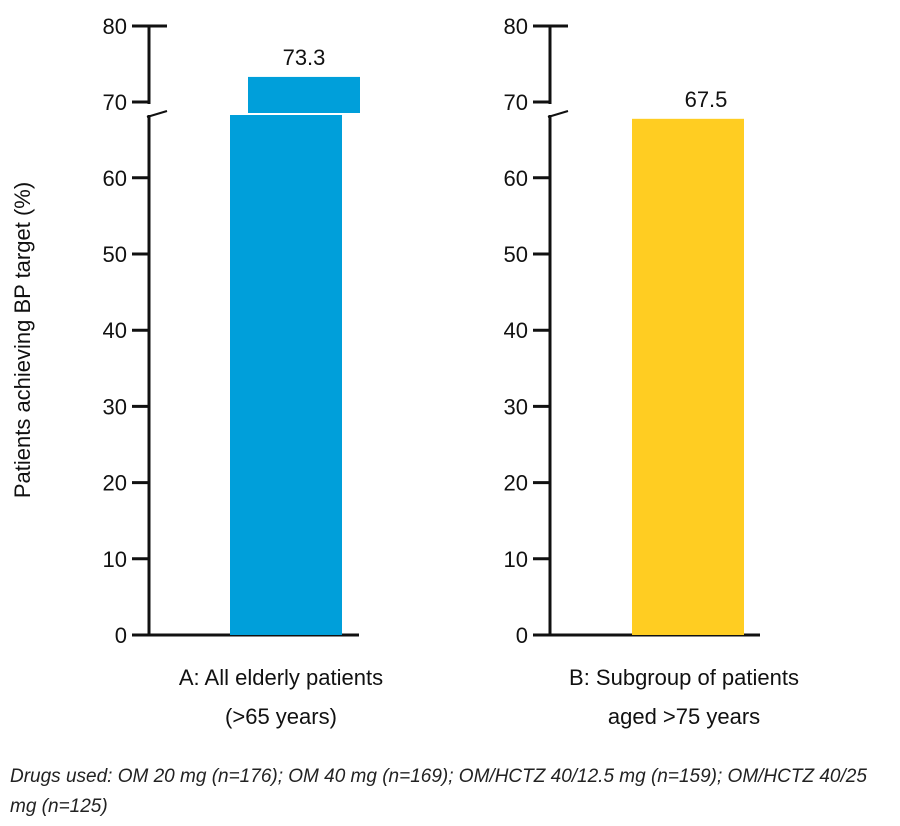 This screenshot has height=826, width=900. I want to click on panel-b-bar-lower, so click(688, 376).